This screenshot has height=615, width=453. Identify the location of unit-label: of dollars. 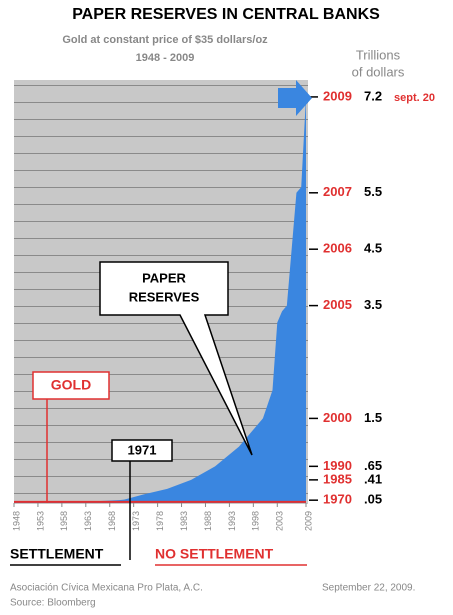
(378, 71).